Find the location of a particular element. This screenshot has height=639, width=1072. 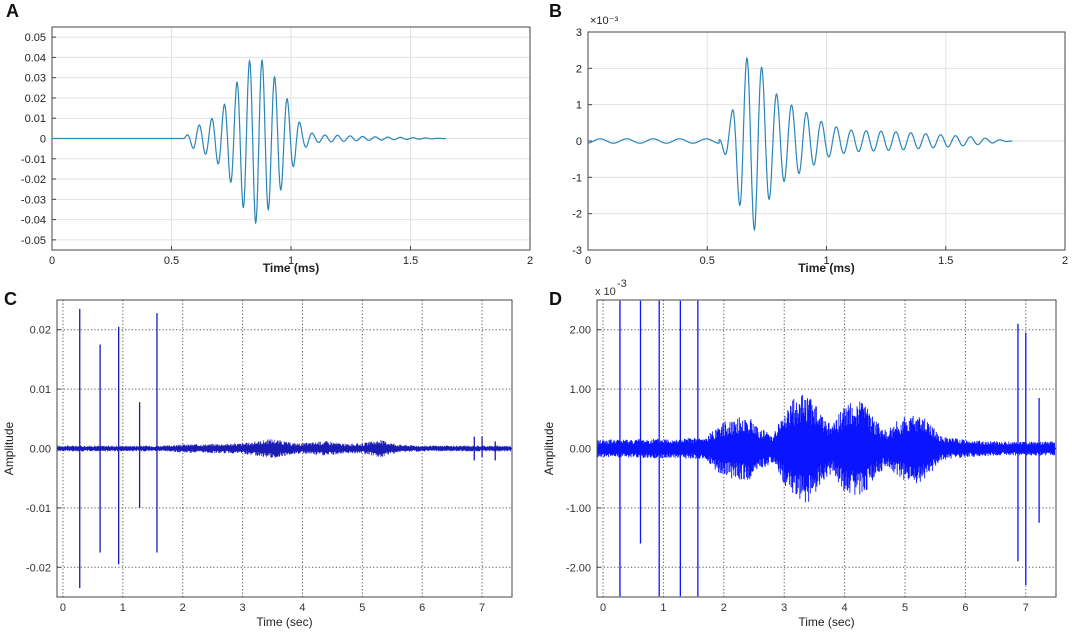

y-tick-label: -1 is located at coordinates (577, 178).